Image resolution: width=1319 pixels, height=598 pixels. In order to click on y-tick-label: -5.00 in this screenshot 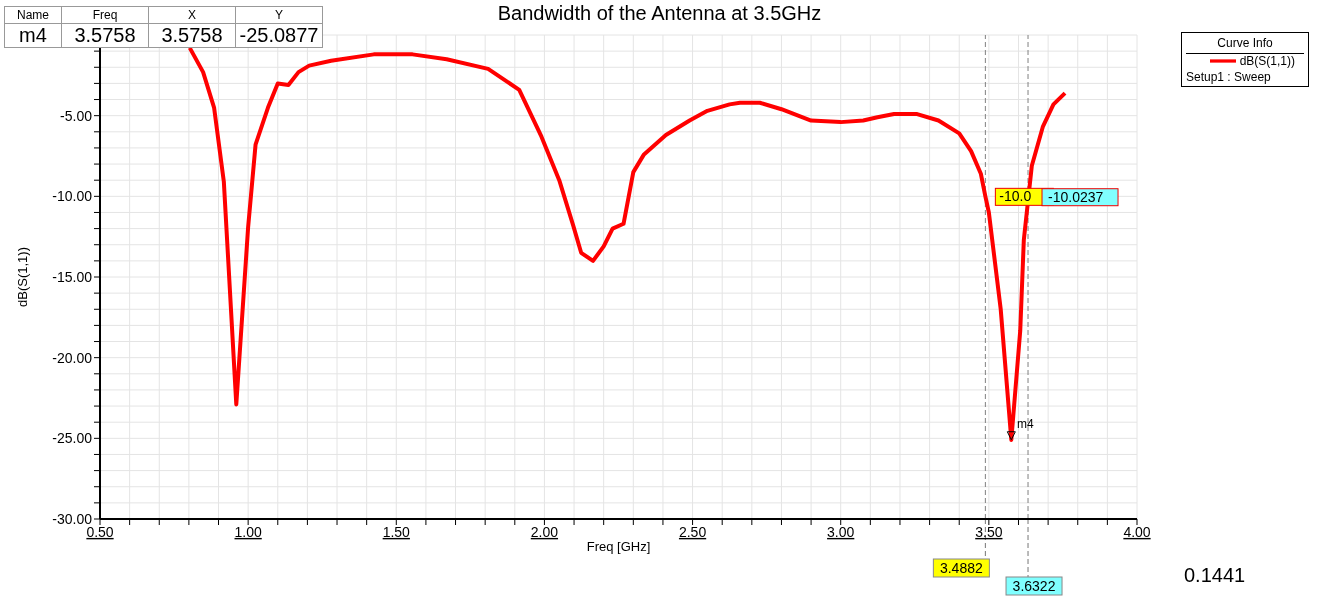, I will do `click(76, 115)`.